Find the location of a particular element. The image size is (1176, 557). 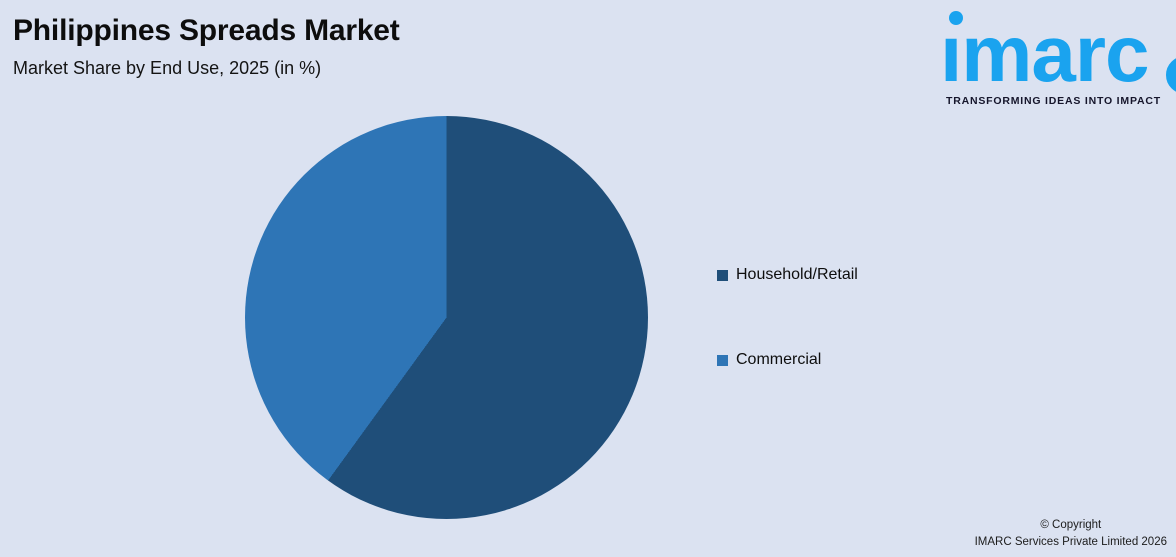

legend-label-household-retail: Household/Retail is located at coordinates (797, 274).